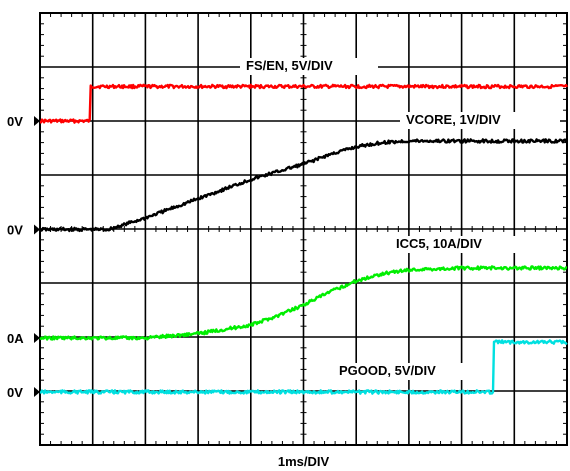 The height and width of the screenshot is (471, 570). I want to click on trace-label-4: PGOOD, 5V/DIV, so click(387, 370).